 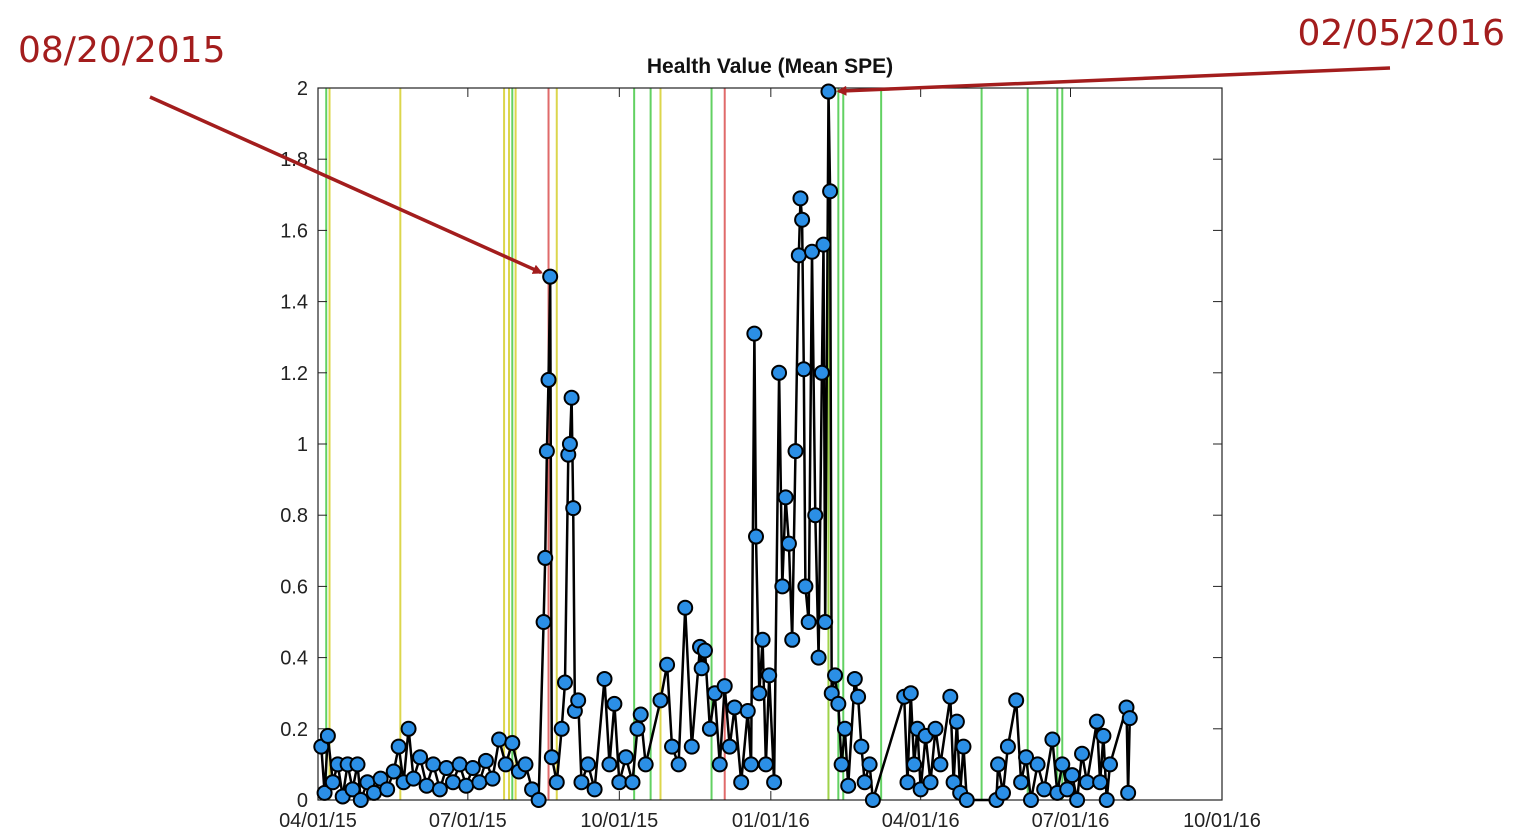 I want to click on y-tick-label: 1.2, so click(x=294, y=374).